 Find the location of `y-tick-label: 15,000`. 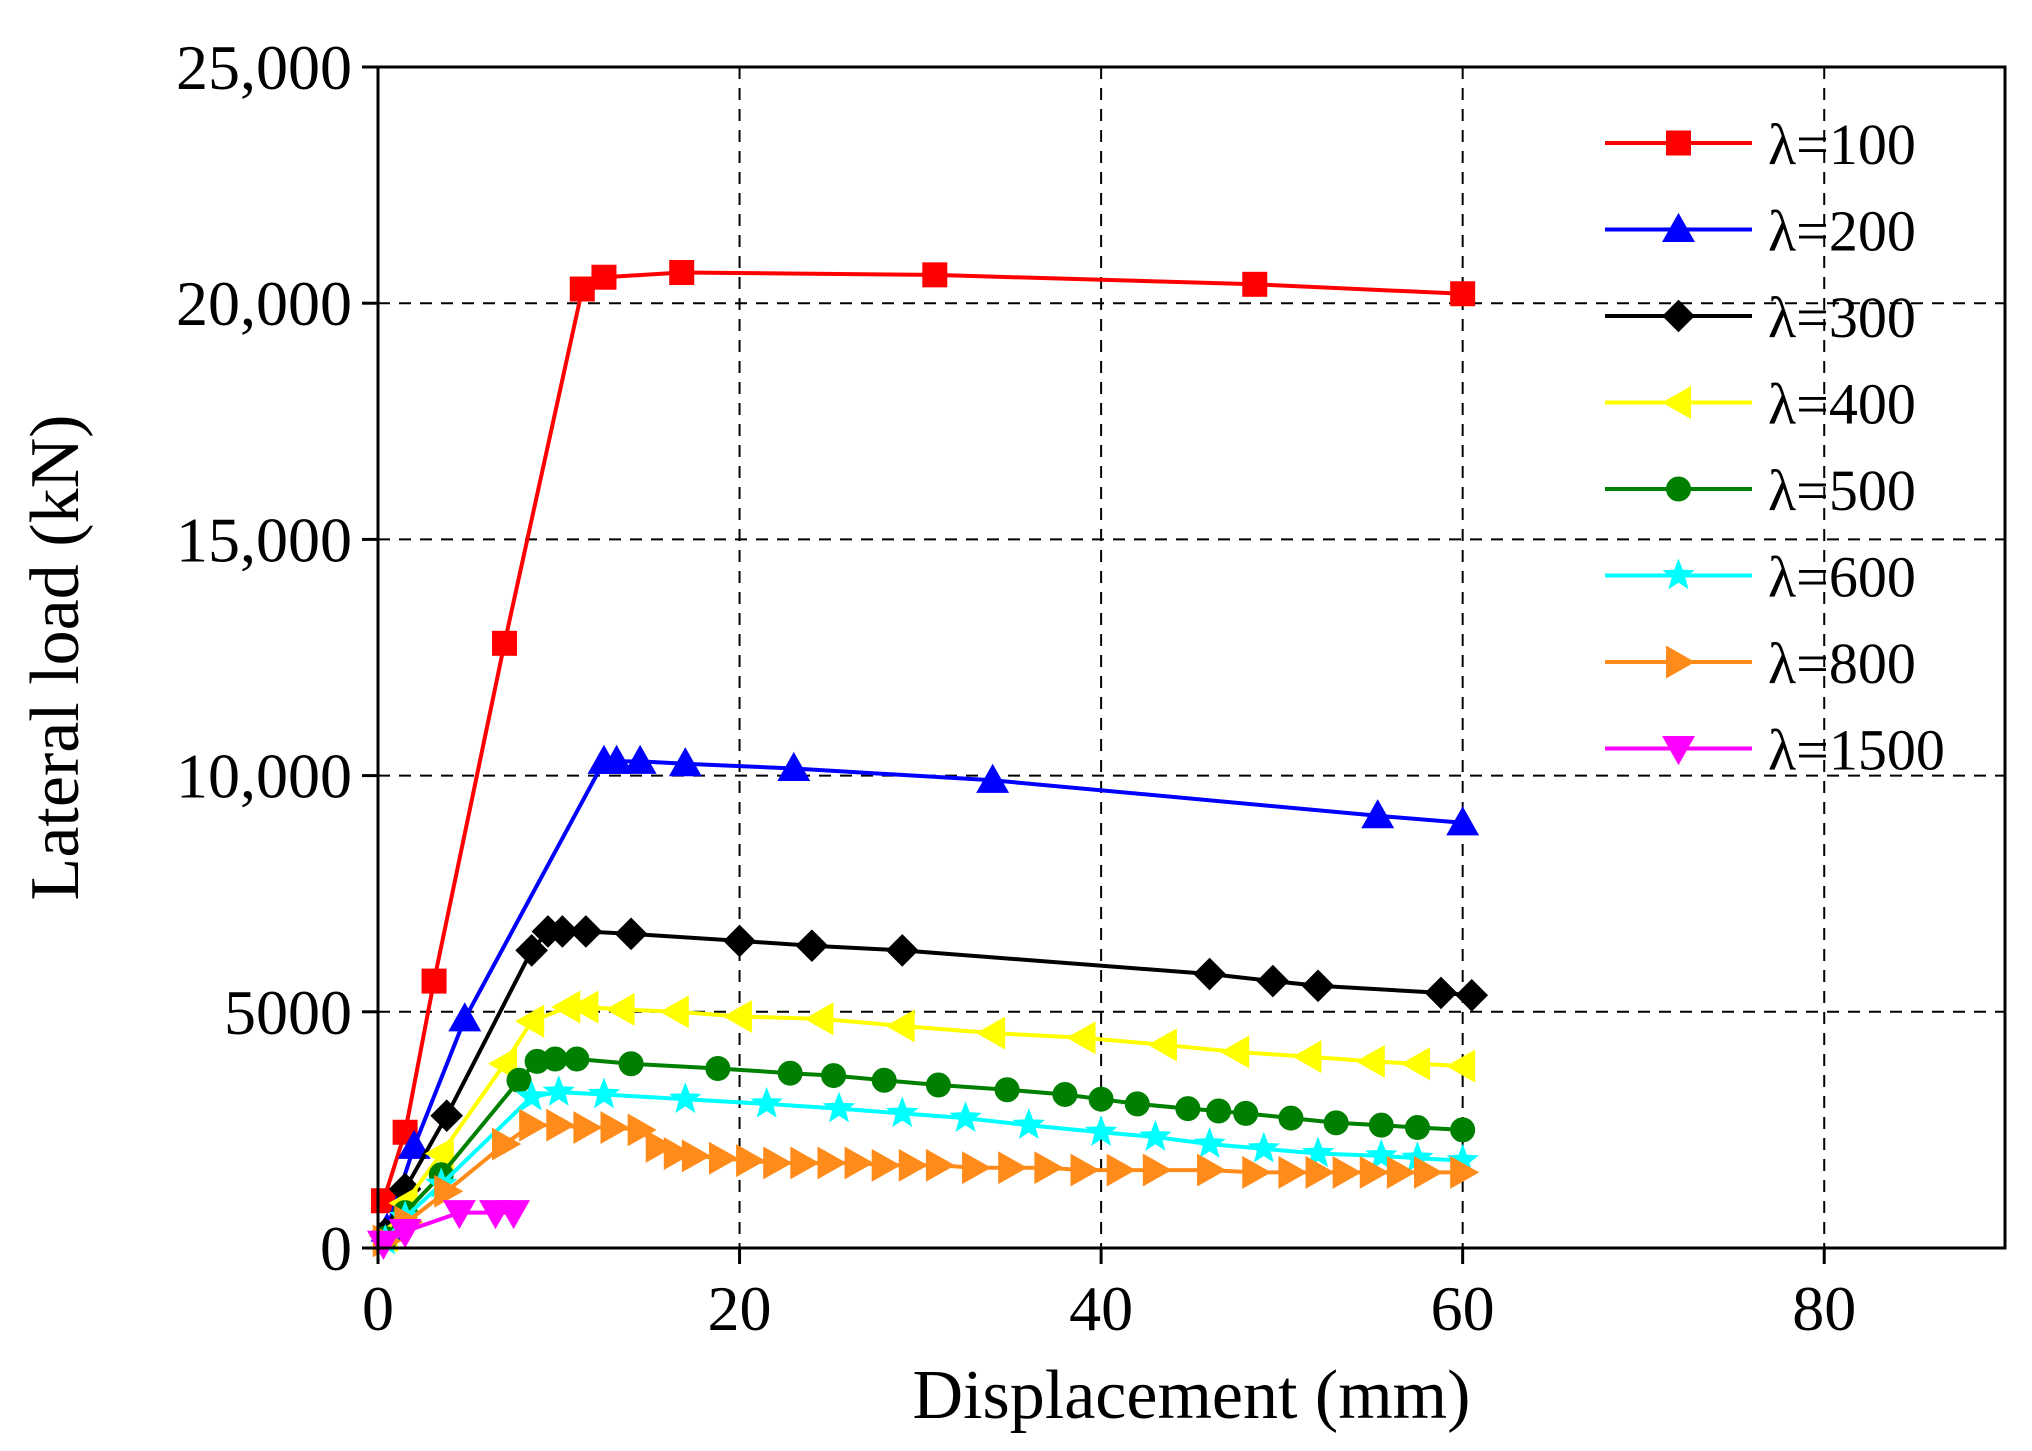

y-tick-label: 15,000 is located at coordinates (264, 539).